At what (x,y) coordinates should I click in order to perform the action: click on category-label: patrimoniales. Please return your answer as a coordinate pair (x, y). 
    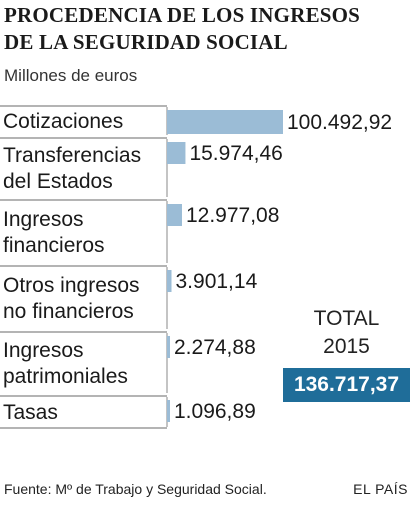
    Looking at the image, I should click on (65, 376).